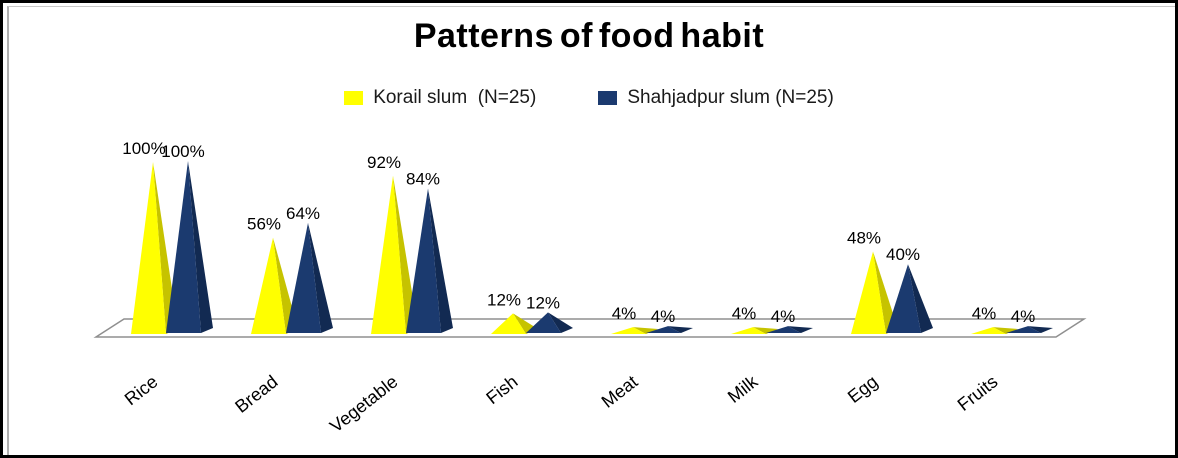 This screenshot has height=458, width=1178. Describe the element at coordinates (303, 277) in the screenshot. I see `bar-bread-s2` at that location.